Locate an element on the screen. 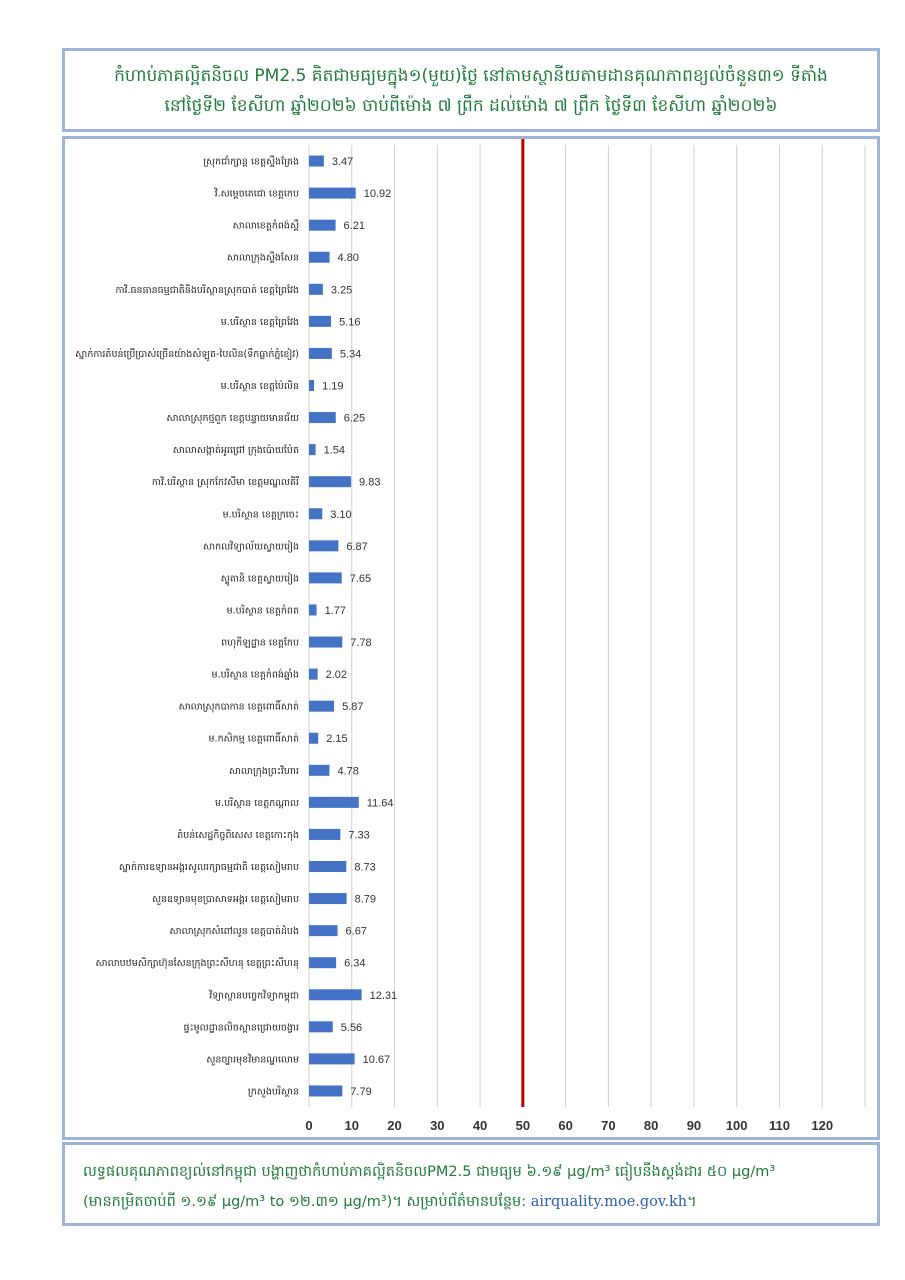 The height and width of the screenshot is (1280, 905). category-label: សាលាស្រុកថ្មពួក ខេត្តបន្ទាយមានជ័យ is located at coordinates (233, 418).